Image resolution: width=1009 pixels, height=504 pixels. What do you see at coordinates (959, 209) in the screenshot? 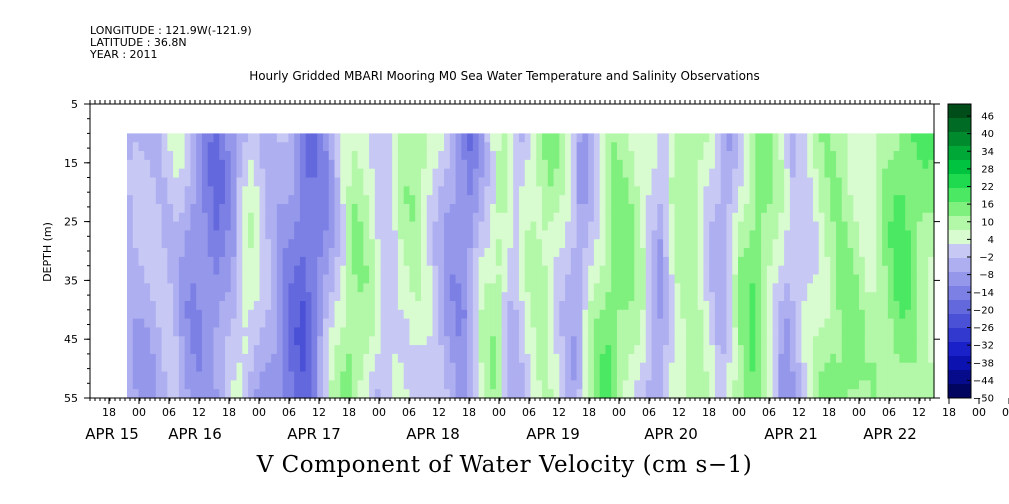
I see `colorbar-swatch` at bounding box center [959, 209].